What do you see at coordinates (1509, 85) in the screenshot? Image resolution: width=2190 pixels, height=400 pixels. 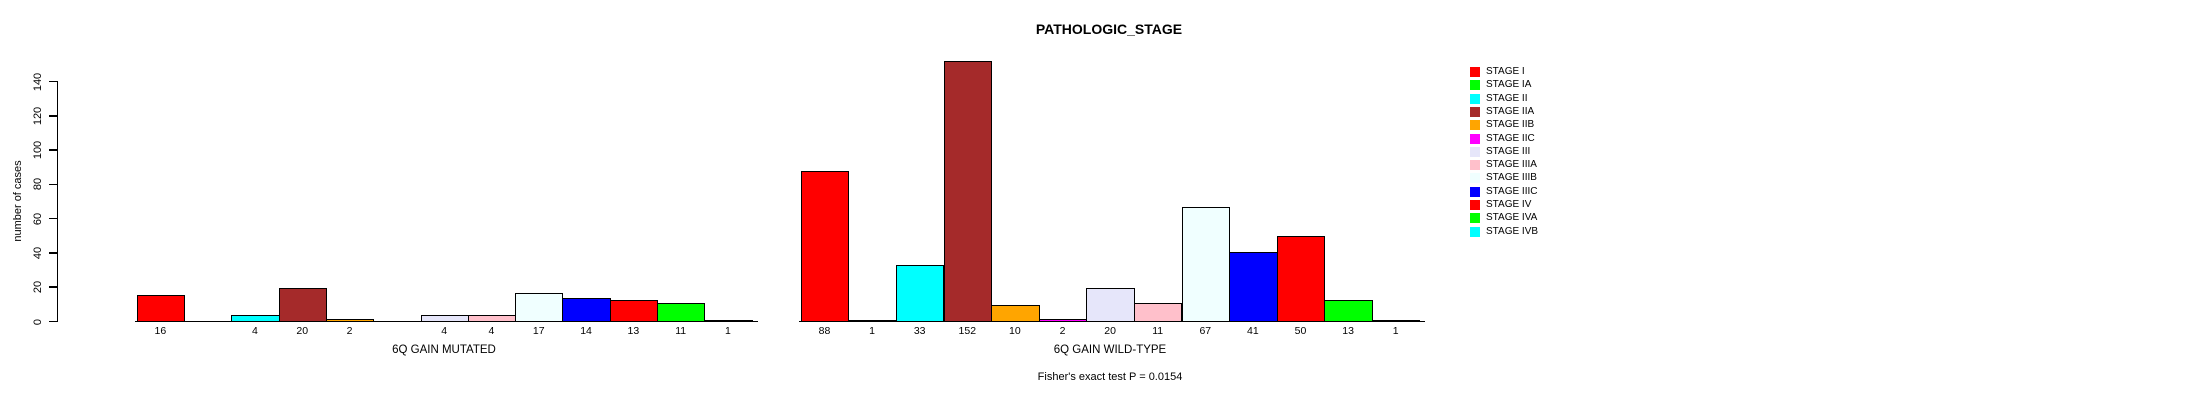 I see `legend-label: STAGE IA` at bounding box center [1509, 85].